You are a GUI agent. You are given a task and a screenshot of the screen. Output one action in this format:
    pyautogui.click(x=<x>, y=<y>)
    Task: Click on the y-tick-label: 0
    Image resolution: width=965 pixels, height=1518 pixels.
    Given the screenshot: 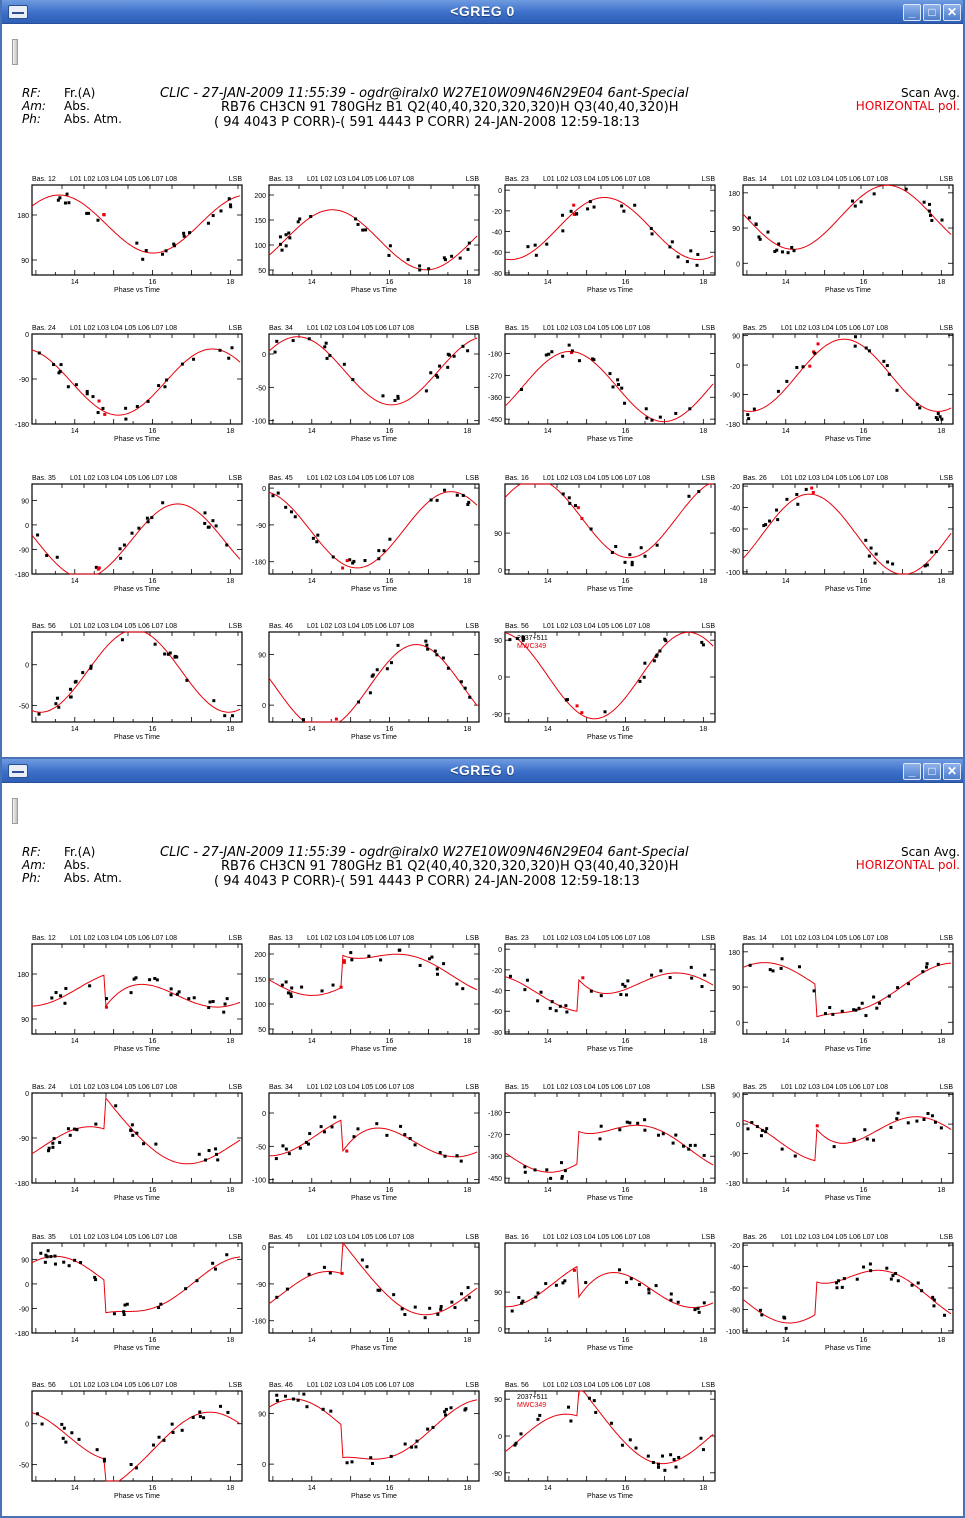 What is the action you would take?
    pyautogui.click(x=27, y=1285)
    